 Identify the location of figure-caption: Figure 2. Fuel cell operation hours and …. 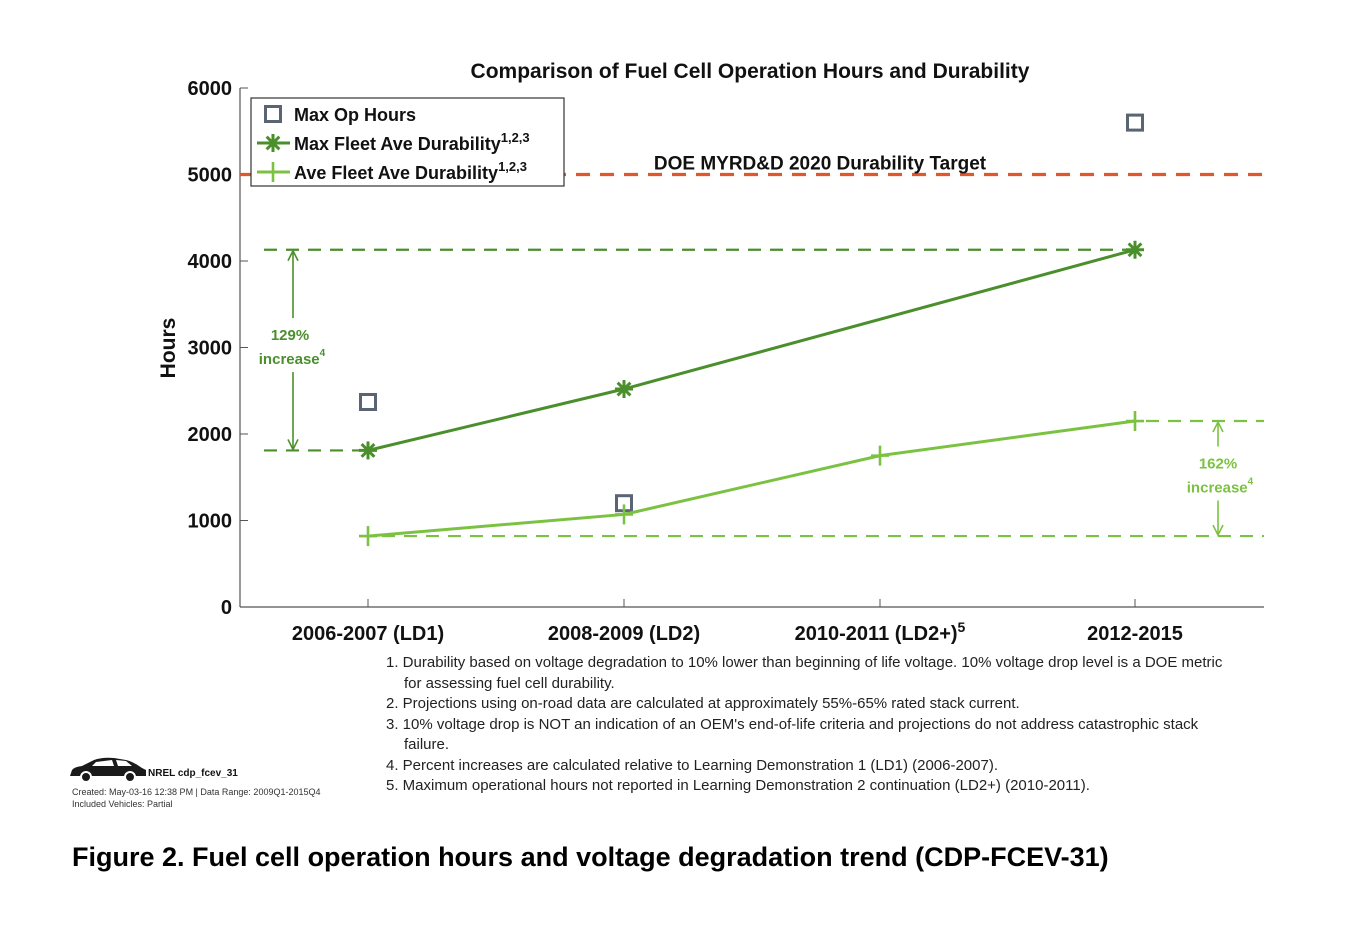
(590, 857).